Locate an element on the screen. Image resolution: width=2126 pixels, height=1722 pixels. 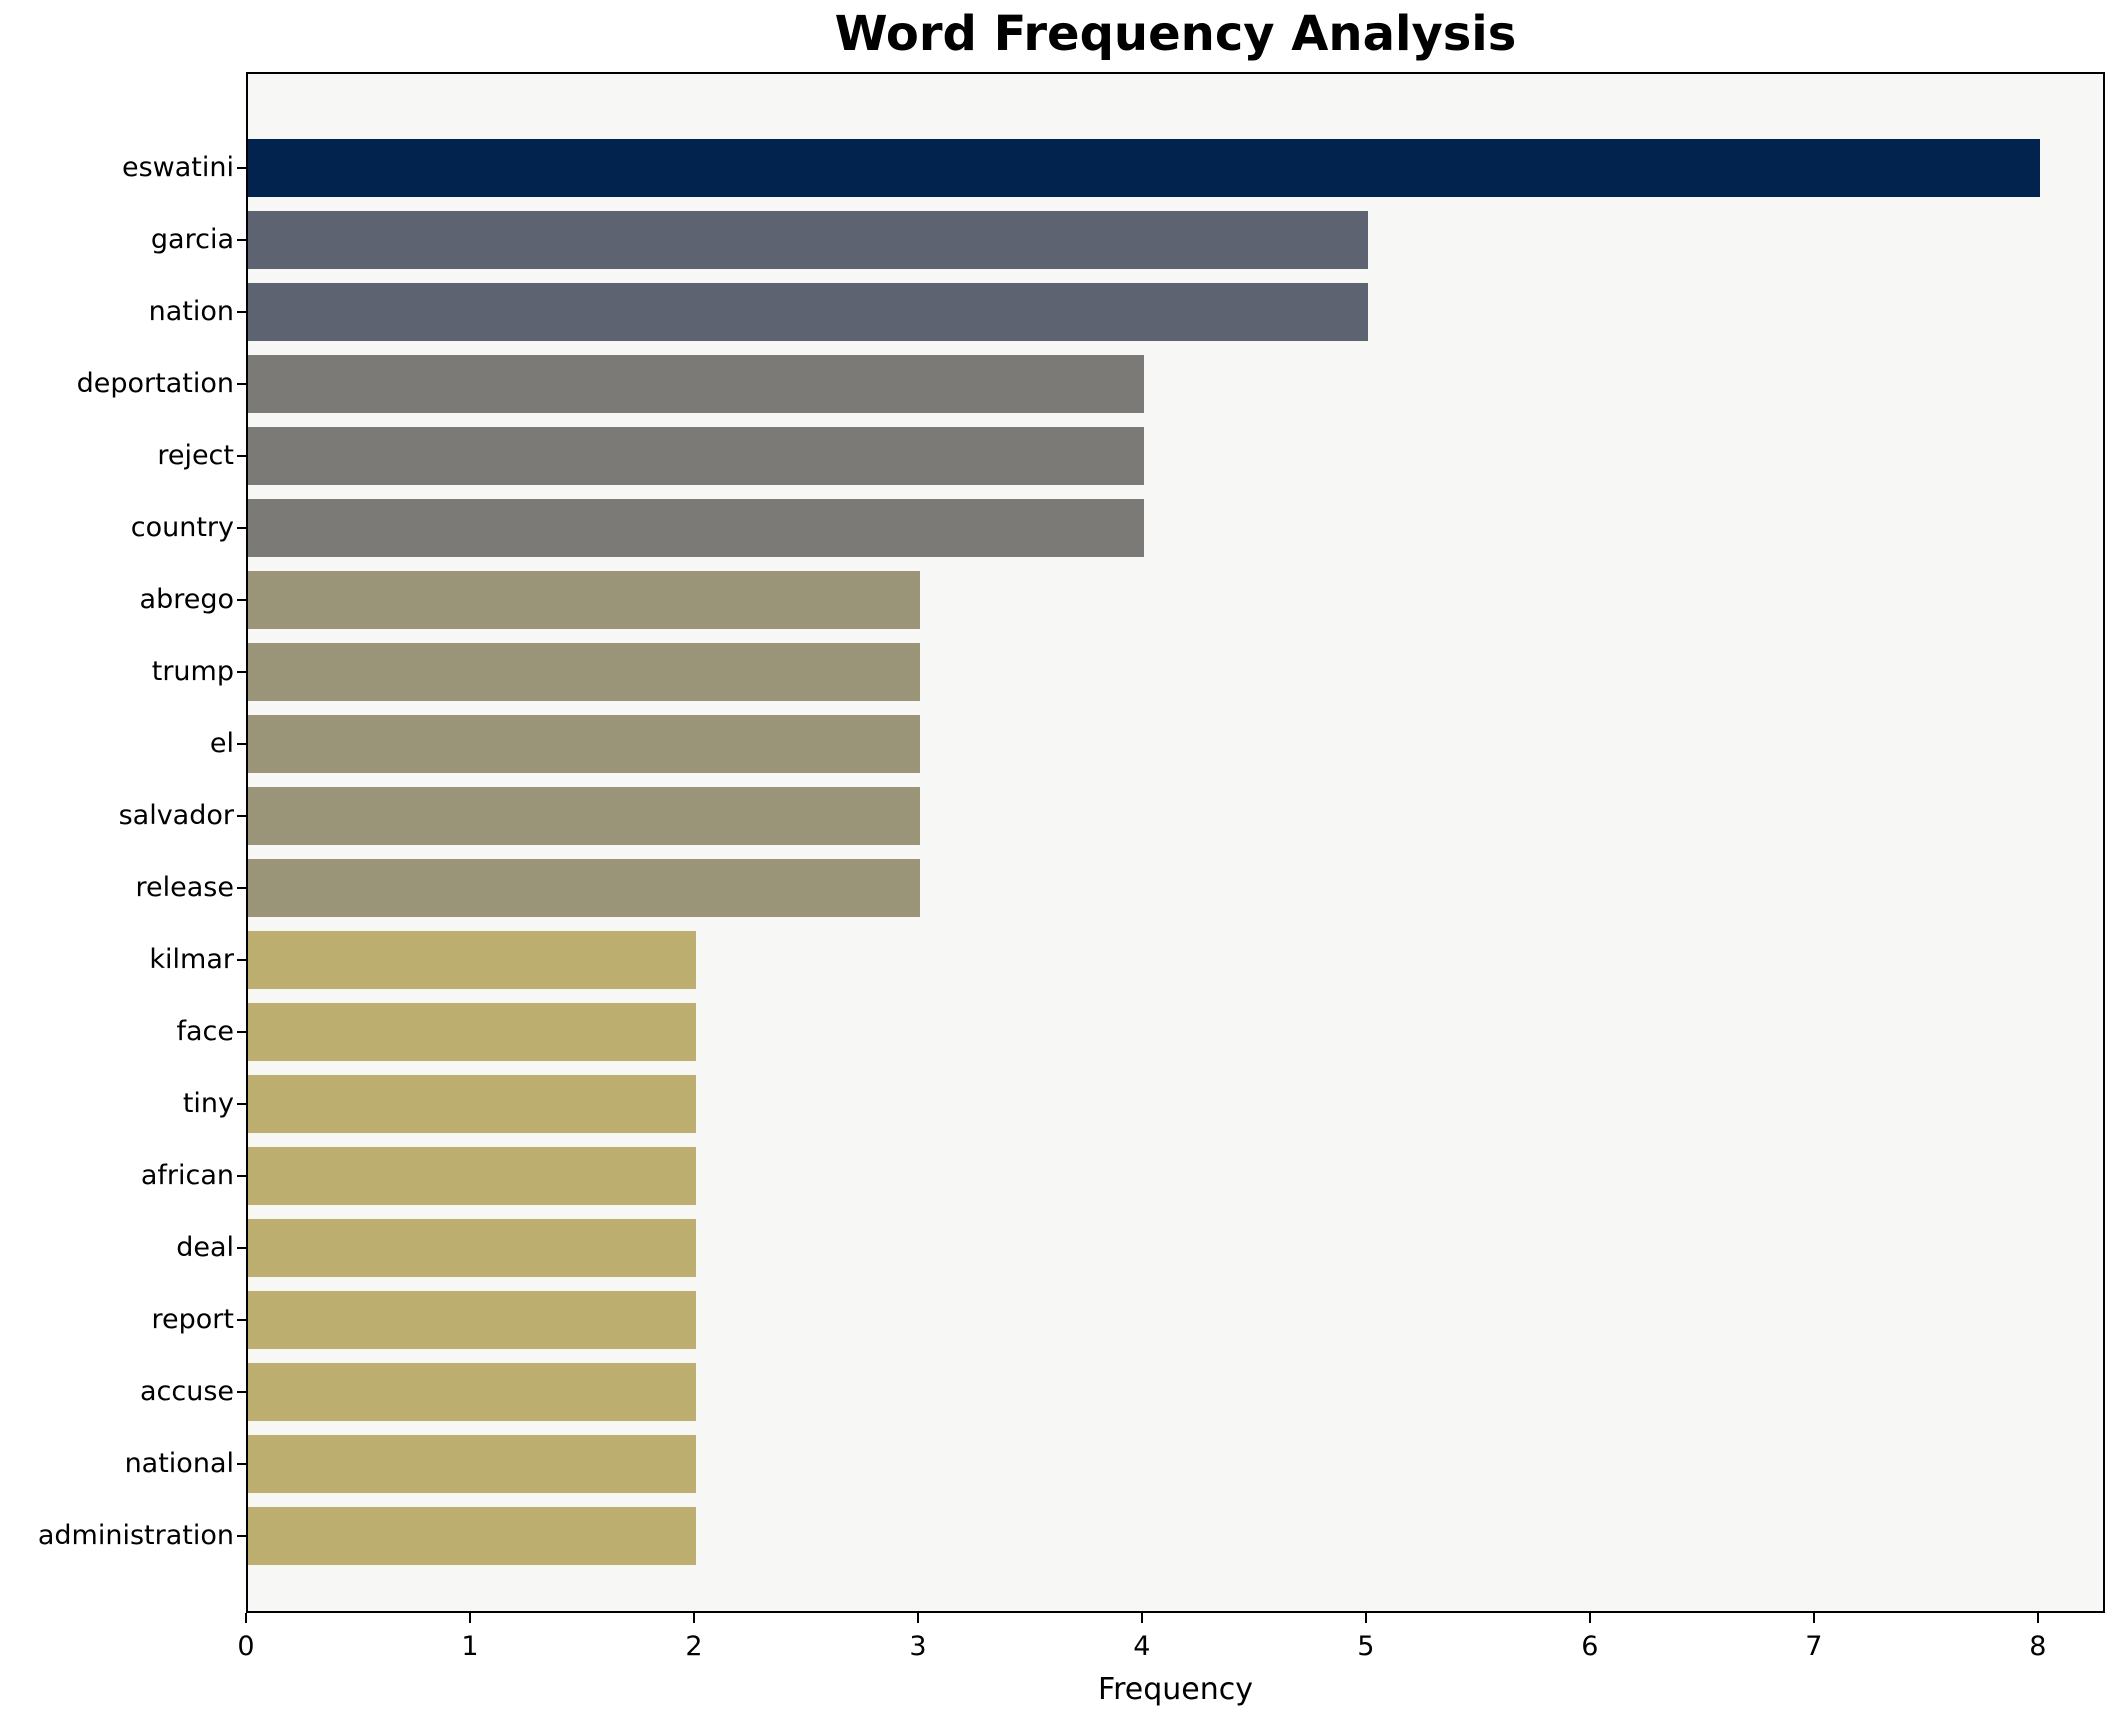
x-tick-label-5: 5 is located at coordinates (1366, 1646).